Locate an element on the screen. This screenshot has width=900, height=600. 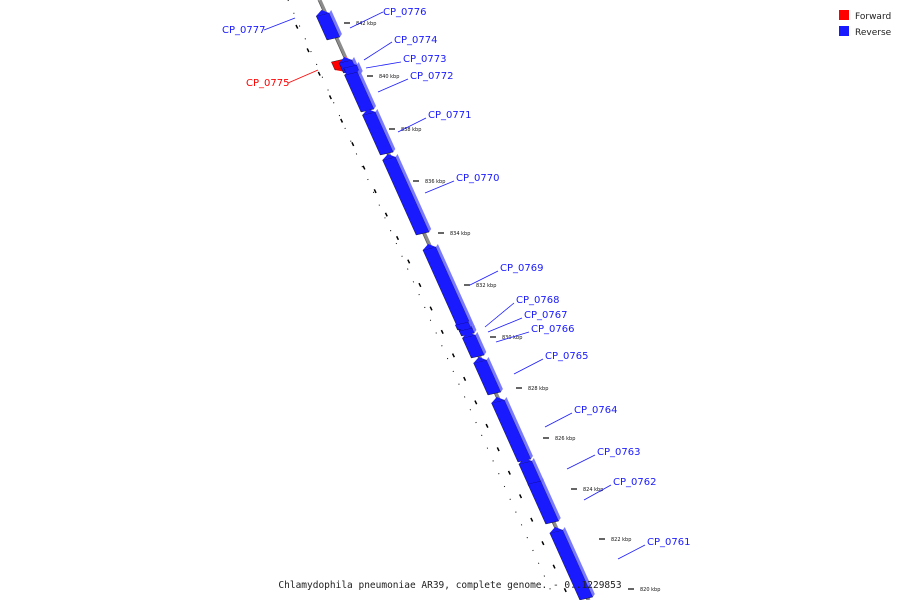
gene-label: CP_0768 is located at coordinates (537, 300).